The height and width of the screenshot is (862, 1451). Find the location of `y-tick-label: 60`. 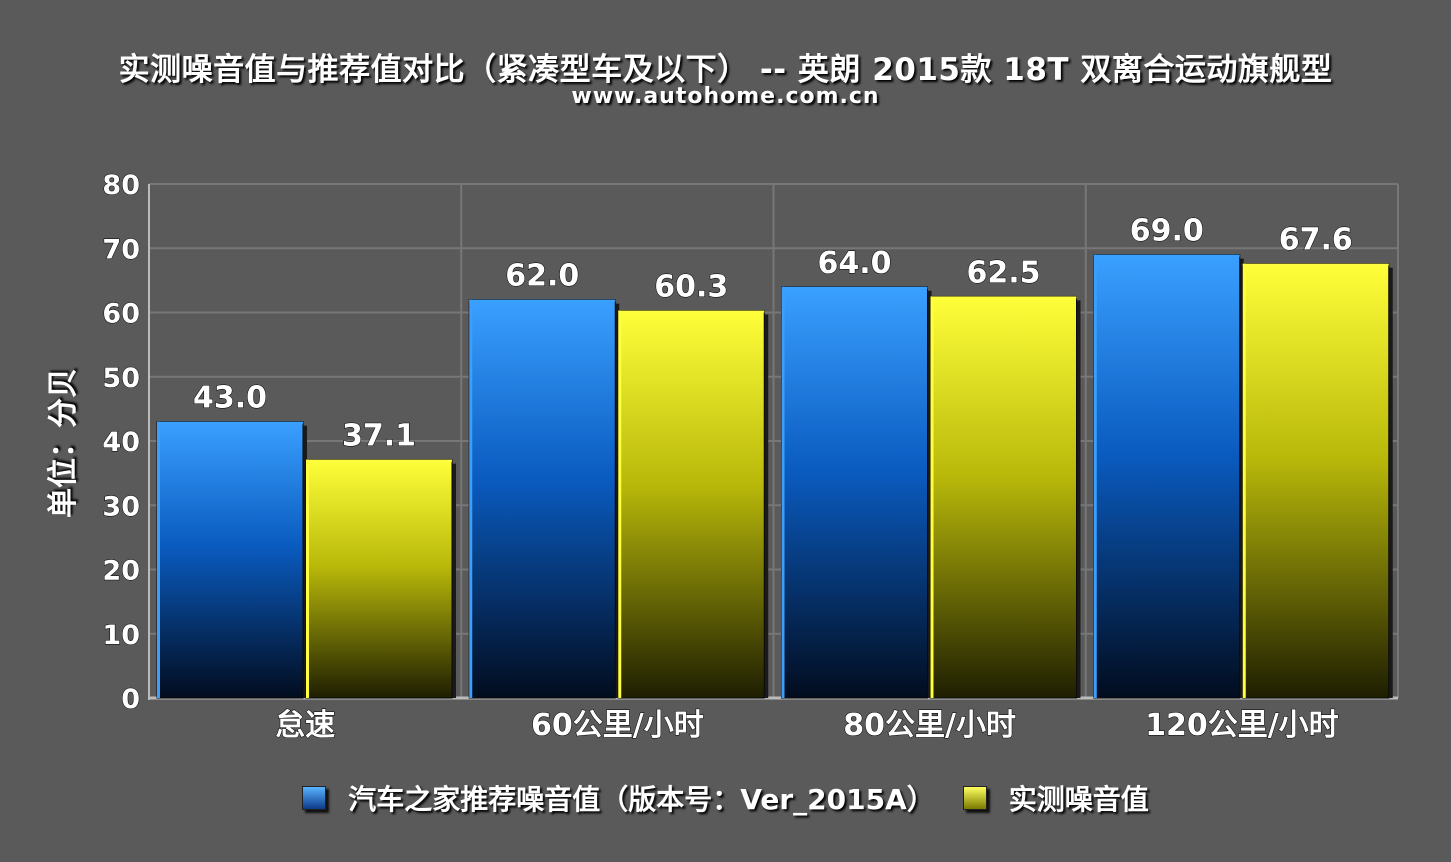

y-tick-label: 60 is located at coordinates (121, 314).